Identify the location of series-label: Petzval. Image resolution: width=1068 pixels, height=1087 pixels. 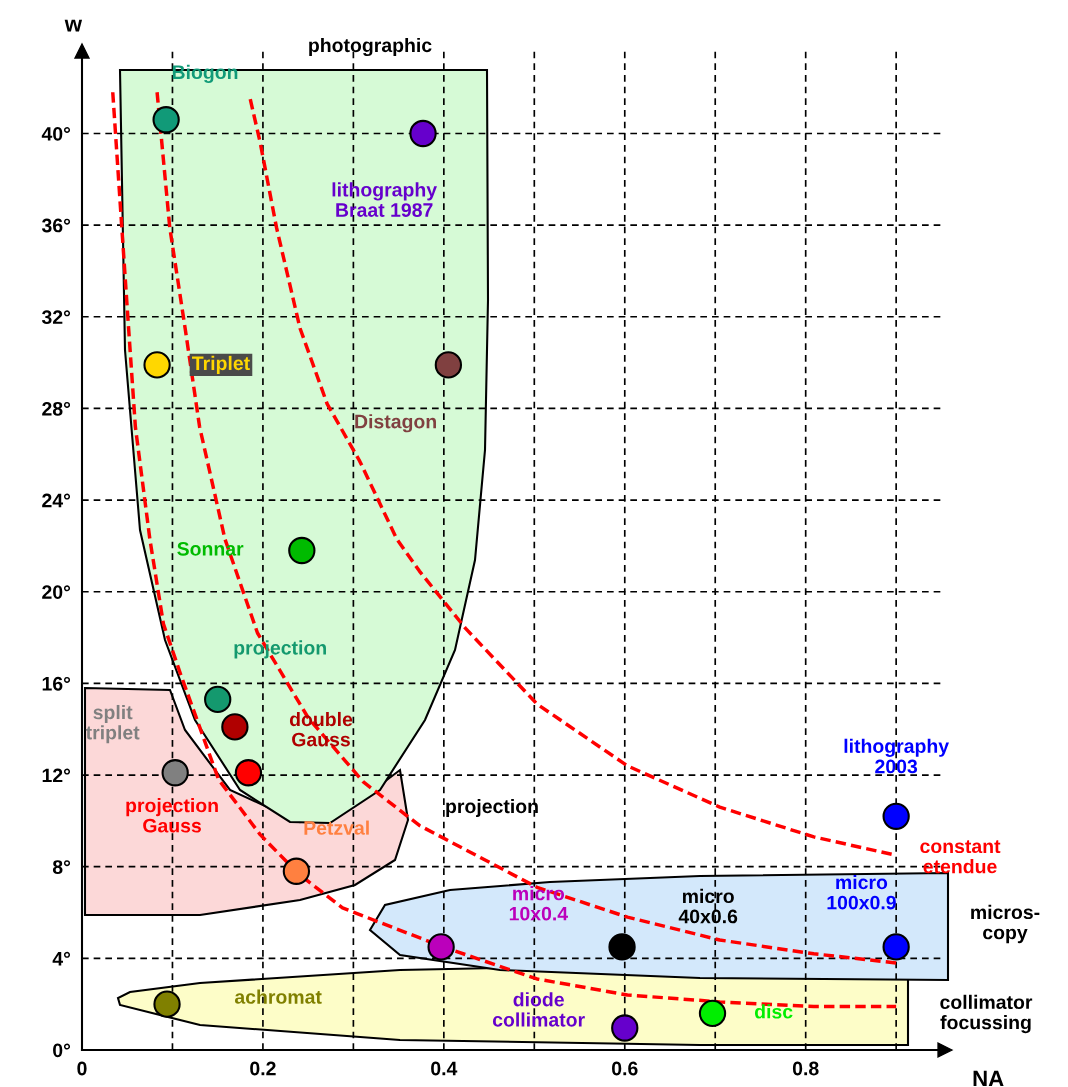
(336, 827).